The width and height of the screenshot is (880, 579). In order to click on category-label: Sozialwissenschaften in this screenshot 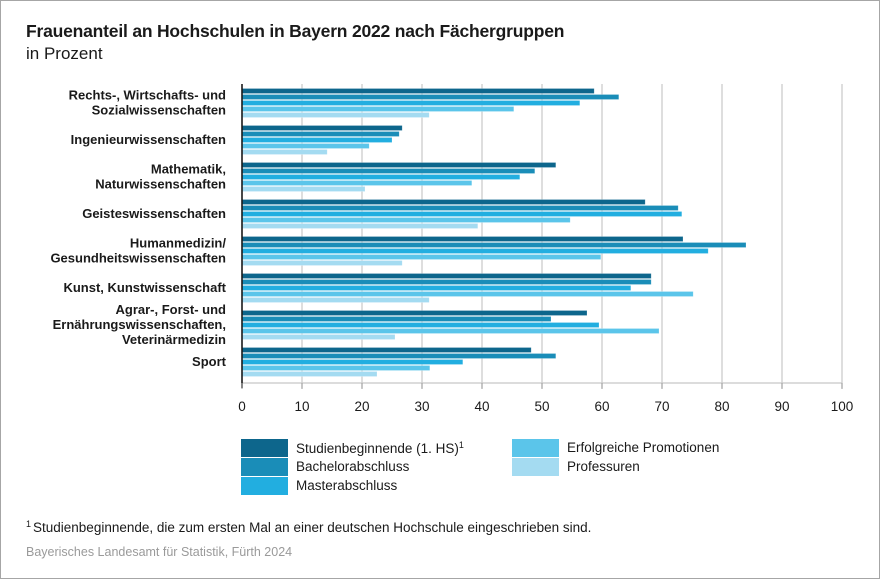, I will do `click(159, 110)`.